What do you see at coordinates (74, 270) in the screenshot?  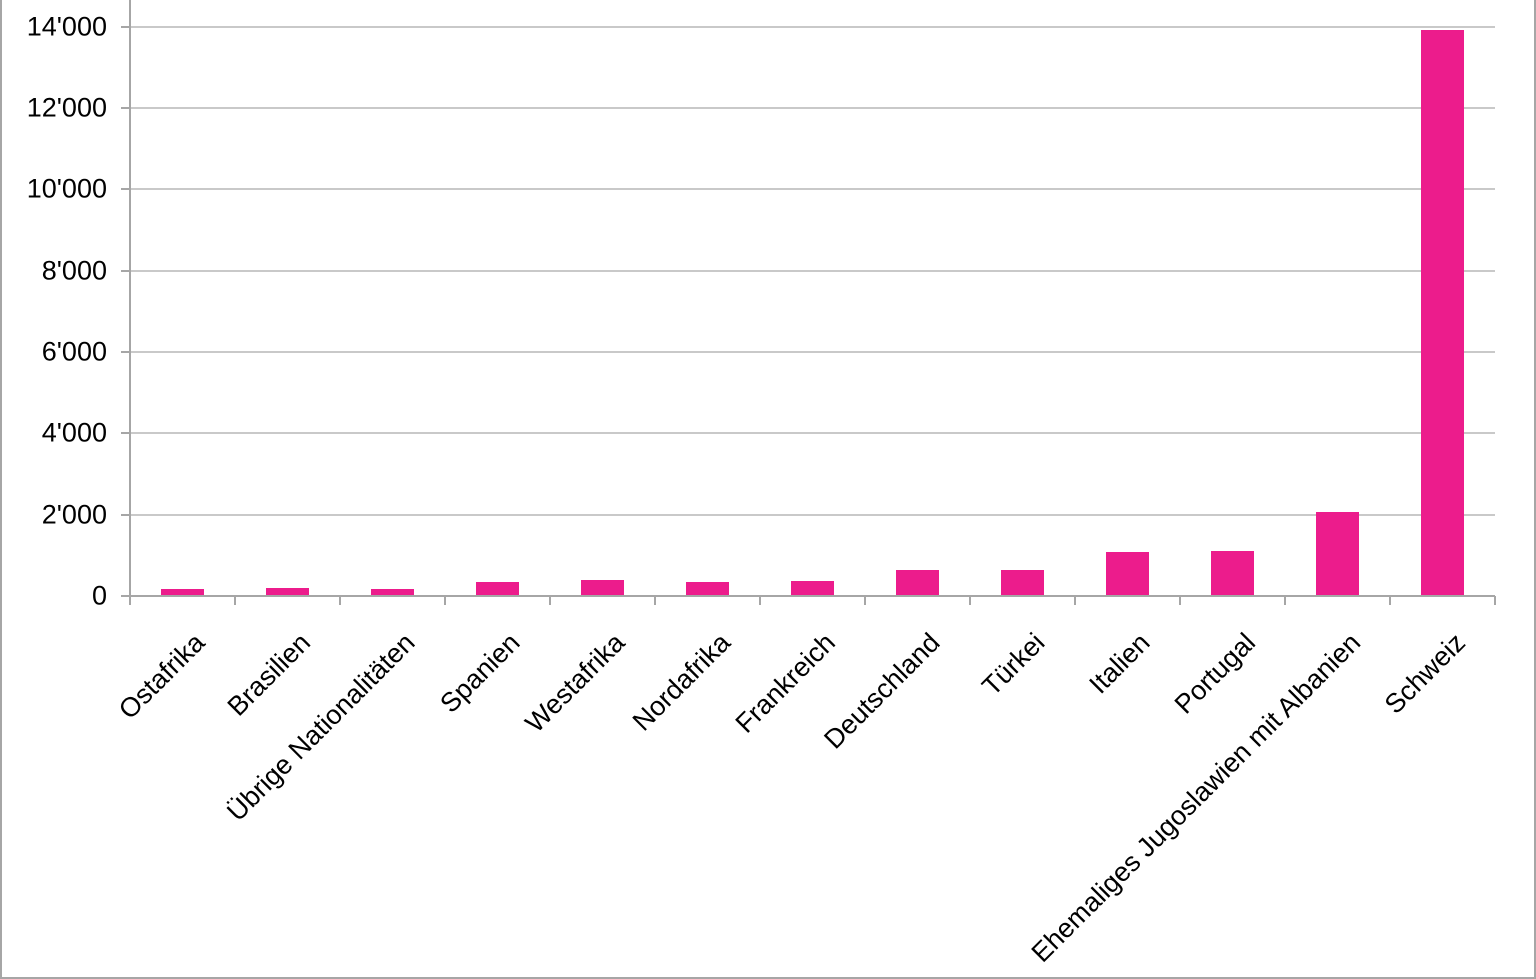 I see `y-axis-tick-label: 8'000` at bounding box center [74, 270].